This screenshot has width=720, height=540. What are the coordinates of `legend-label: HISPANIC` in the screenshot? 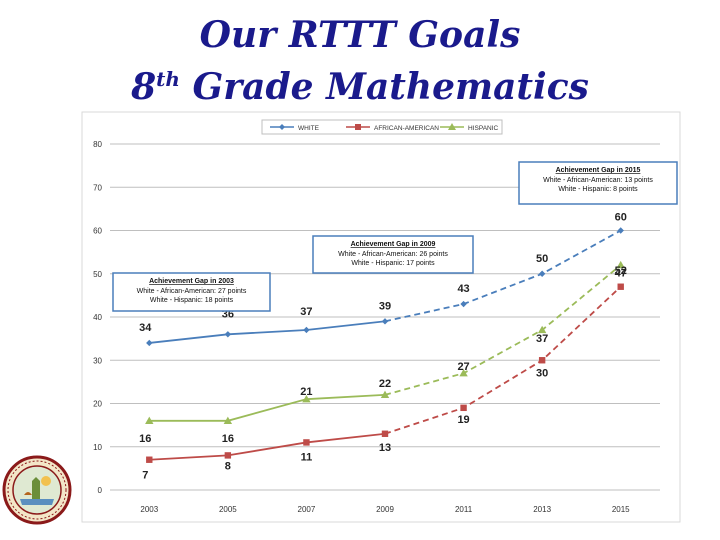 It's located at (483, 128).